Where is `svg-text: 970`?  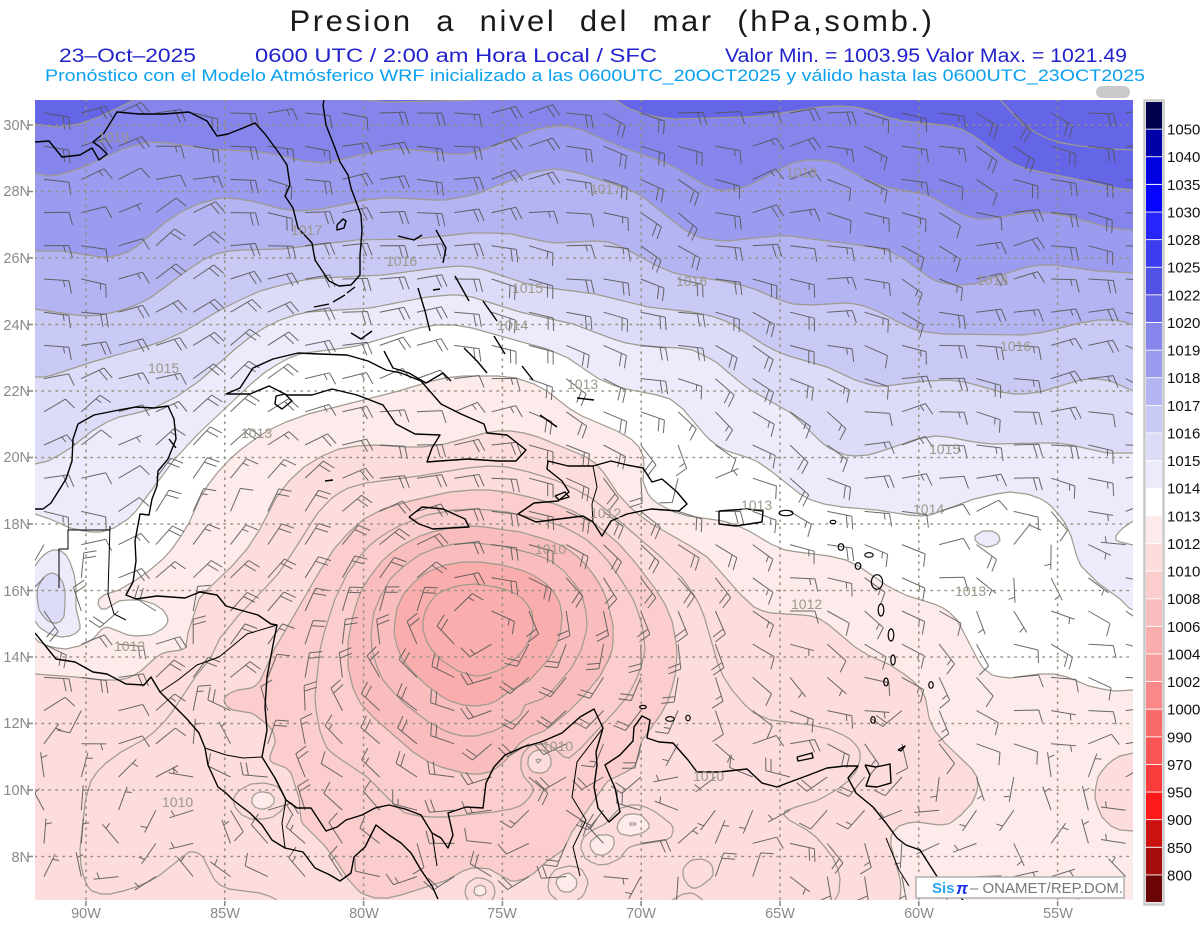
svg-text: 970 is located at coordinates (1179, 765).